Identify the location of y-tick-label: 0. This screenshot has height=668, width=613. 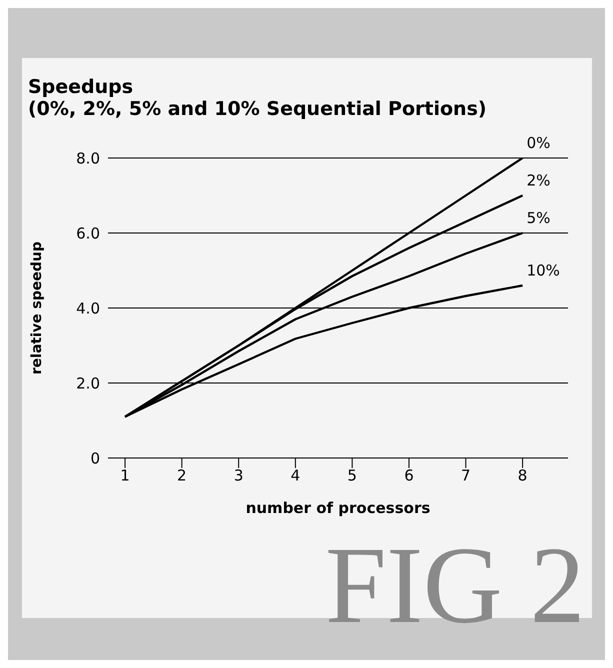
(95, 458).